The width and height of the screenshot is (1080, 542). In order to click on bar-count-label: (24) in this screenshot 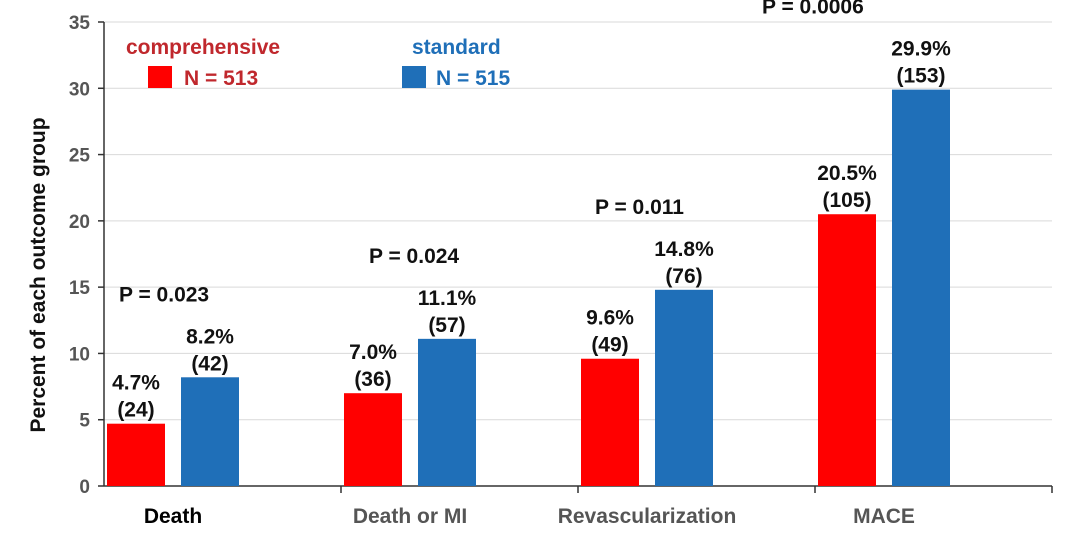, I will do `click(135, 410)`.